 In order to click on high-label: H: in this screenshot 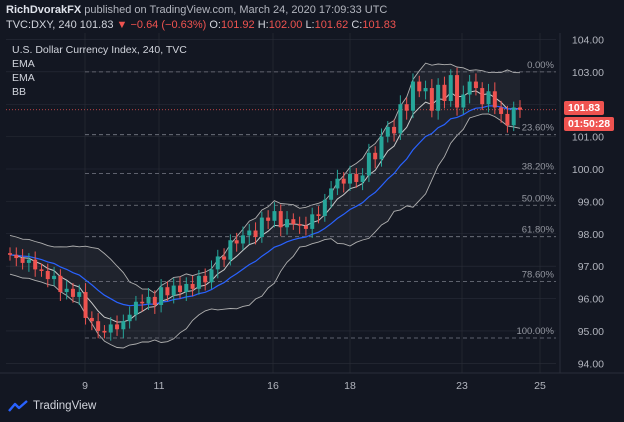, I will do `click(263, 25)`.